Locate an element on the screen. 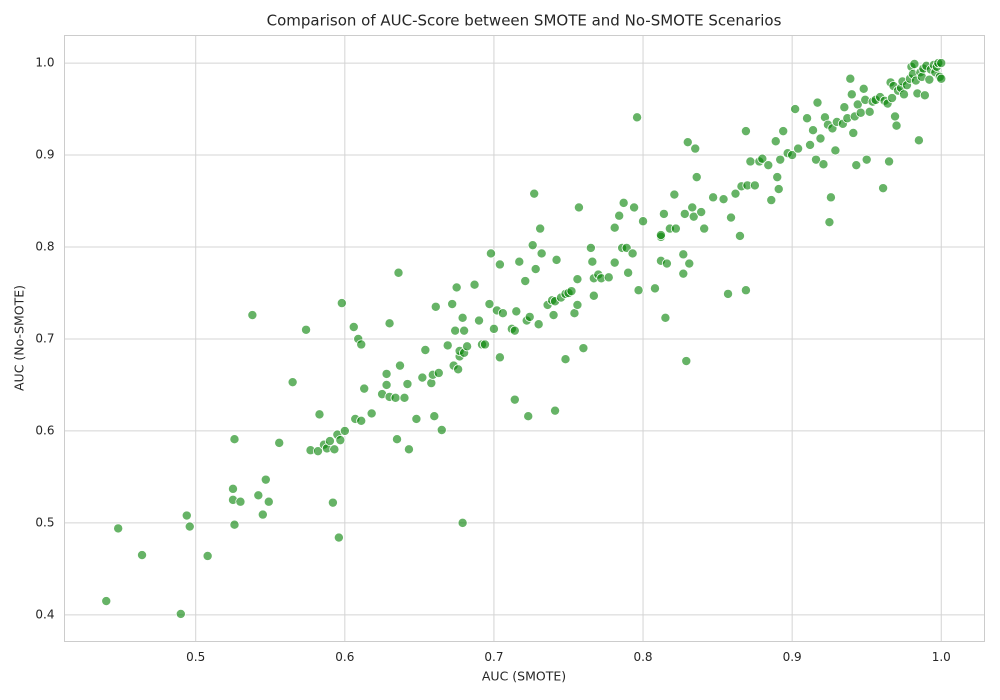 The image size is (1000, 700). y-tick-label: 0.6 is located at coordinates (44, 430).